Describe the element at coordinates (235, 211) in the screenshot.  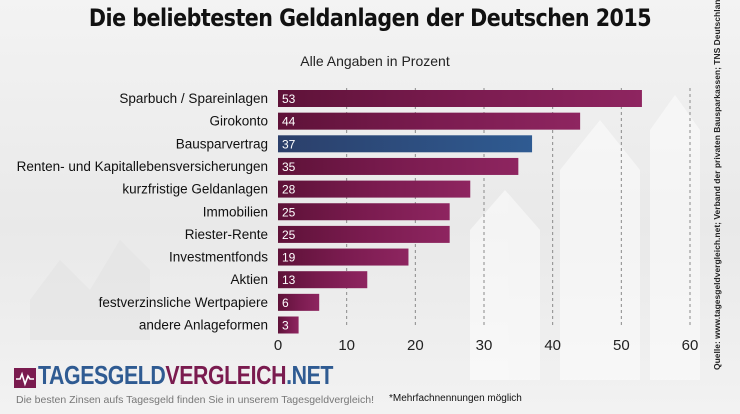
I see `category-label-6: Immobilien` at that location.